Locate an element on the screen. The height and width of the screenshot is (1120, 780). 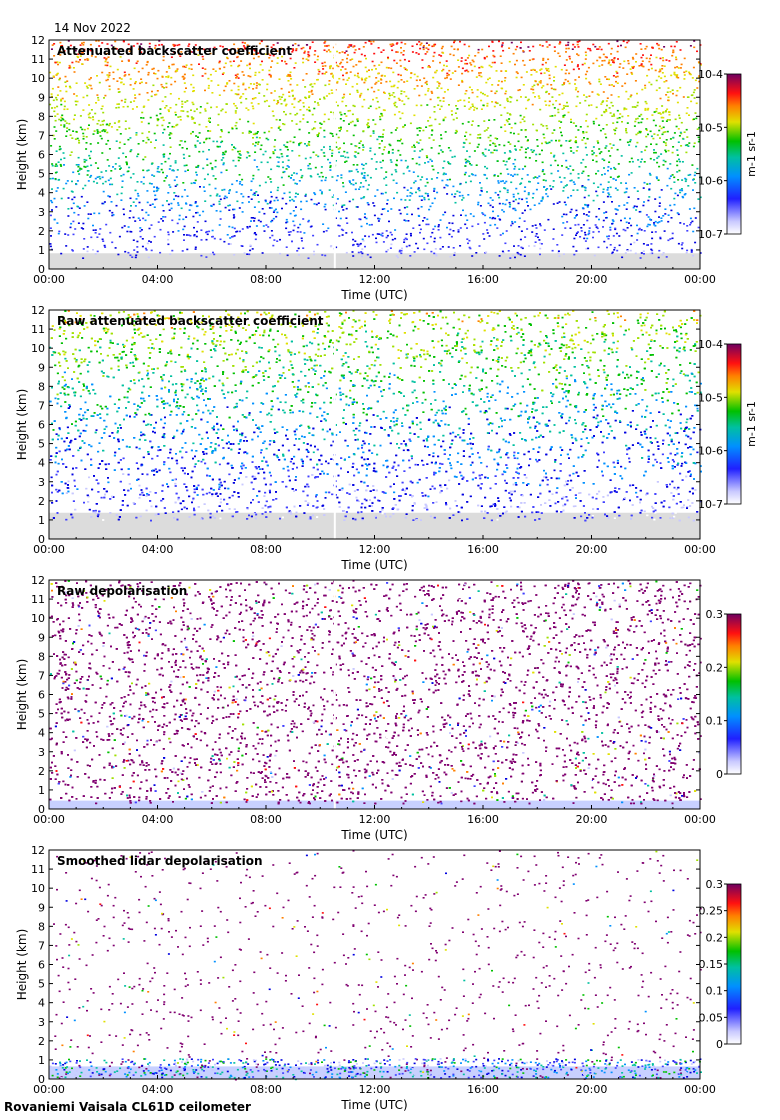
y-tick-label: 4 is located at coordinates (41, 193).